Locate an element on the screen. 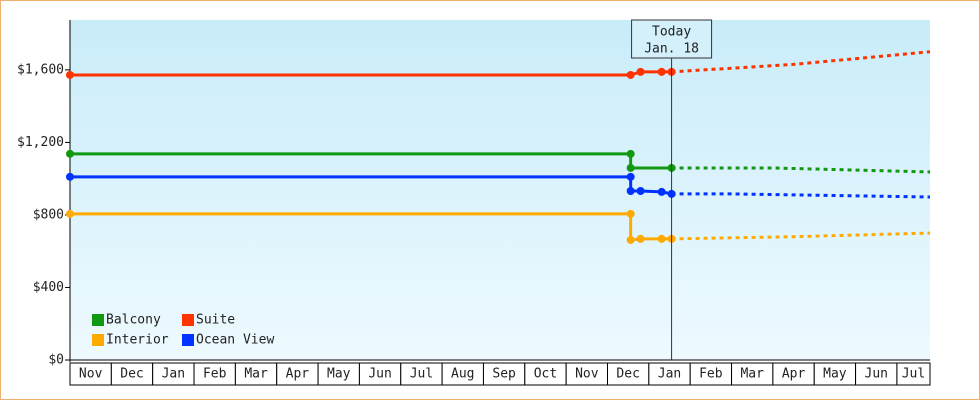 This screenshot has width=980, height=400. series-line is located at coordinates (371, 161).